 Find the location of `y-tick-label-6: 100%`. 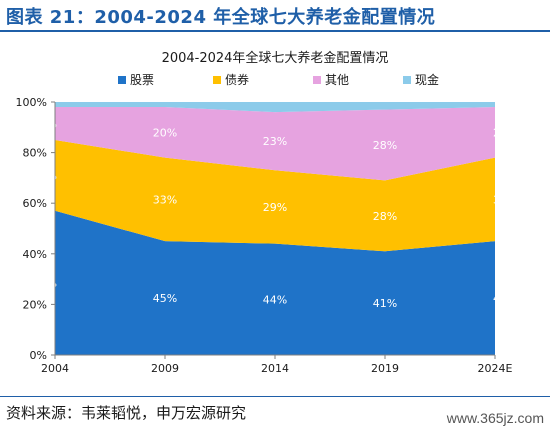

y-tick-label-6: 100% is located at coordinates (31, 102).